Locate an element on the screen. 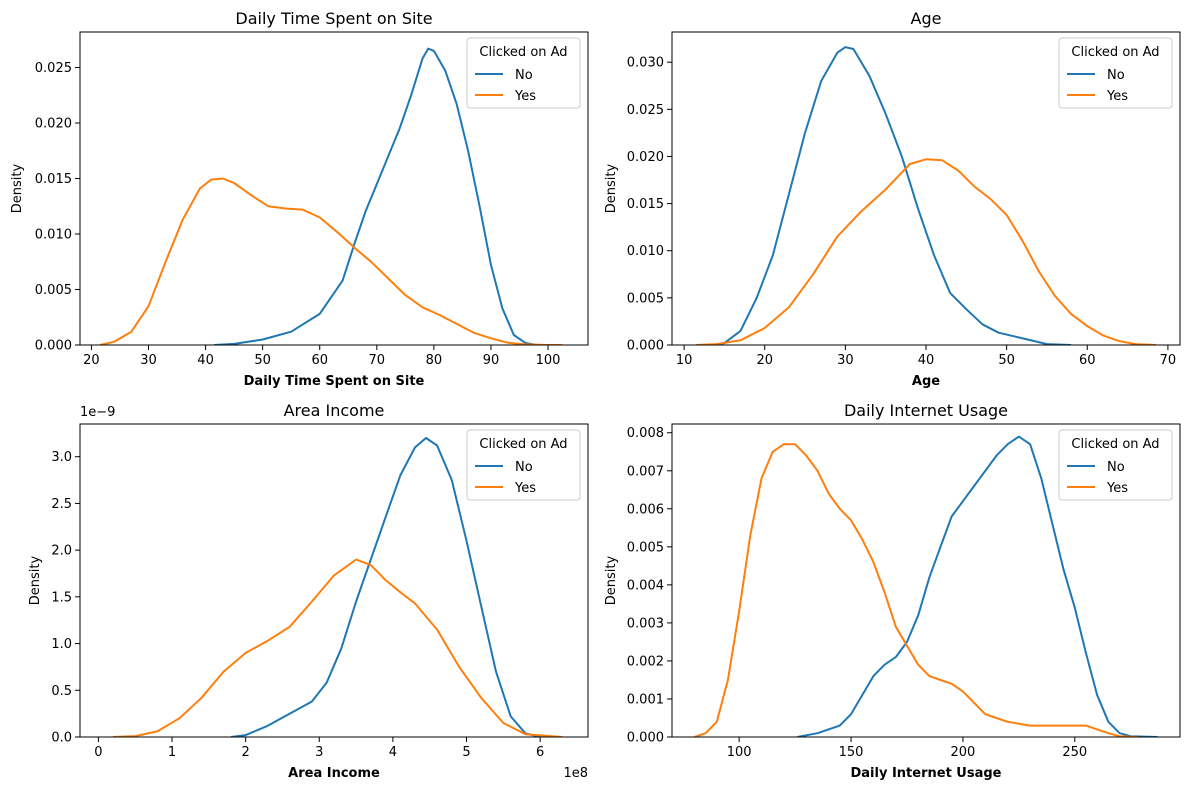 The width and height of the screenshot is (1189, 790). x-tick-label: 200 is located at coordinates (963, 752).